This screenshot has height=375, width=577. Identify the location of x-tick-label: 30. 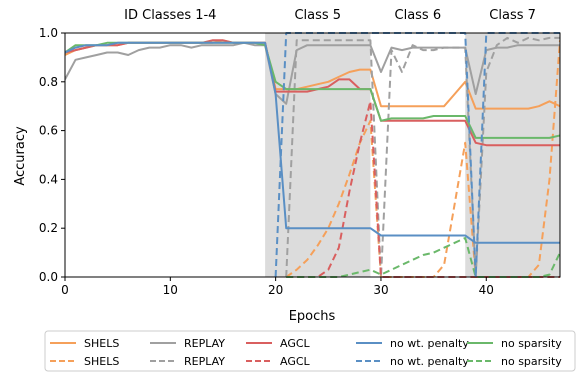
(380, 290).